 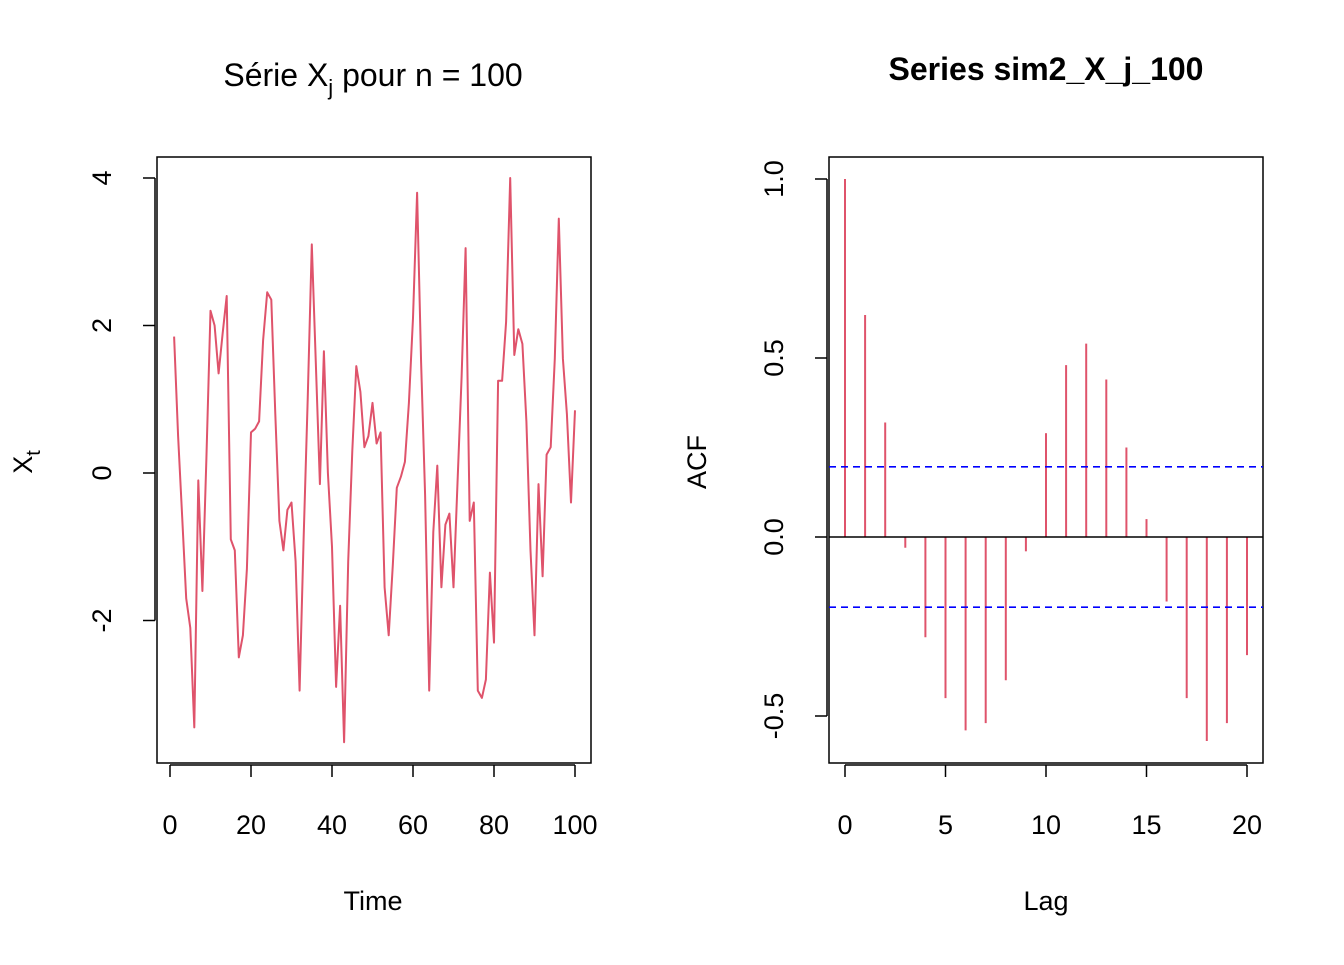 What do you see at coordinates (102, 177) in the screenshot?
I see `timeseries-y-tick-label: 4` at bounding box center [102, 177].